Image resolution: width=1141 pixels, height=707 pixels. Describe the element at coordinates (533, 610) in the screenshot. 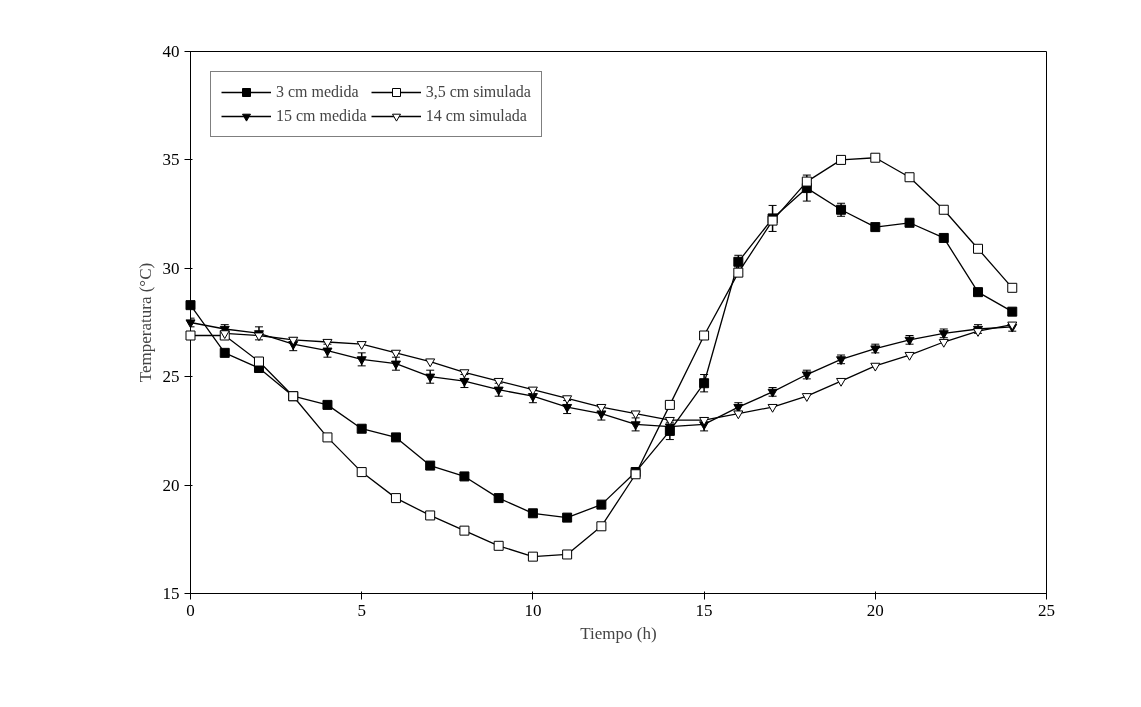

I see `x-tick-label: 10` at that location.